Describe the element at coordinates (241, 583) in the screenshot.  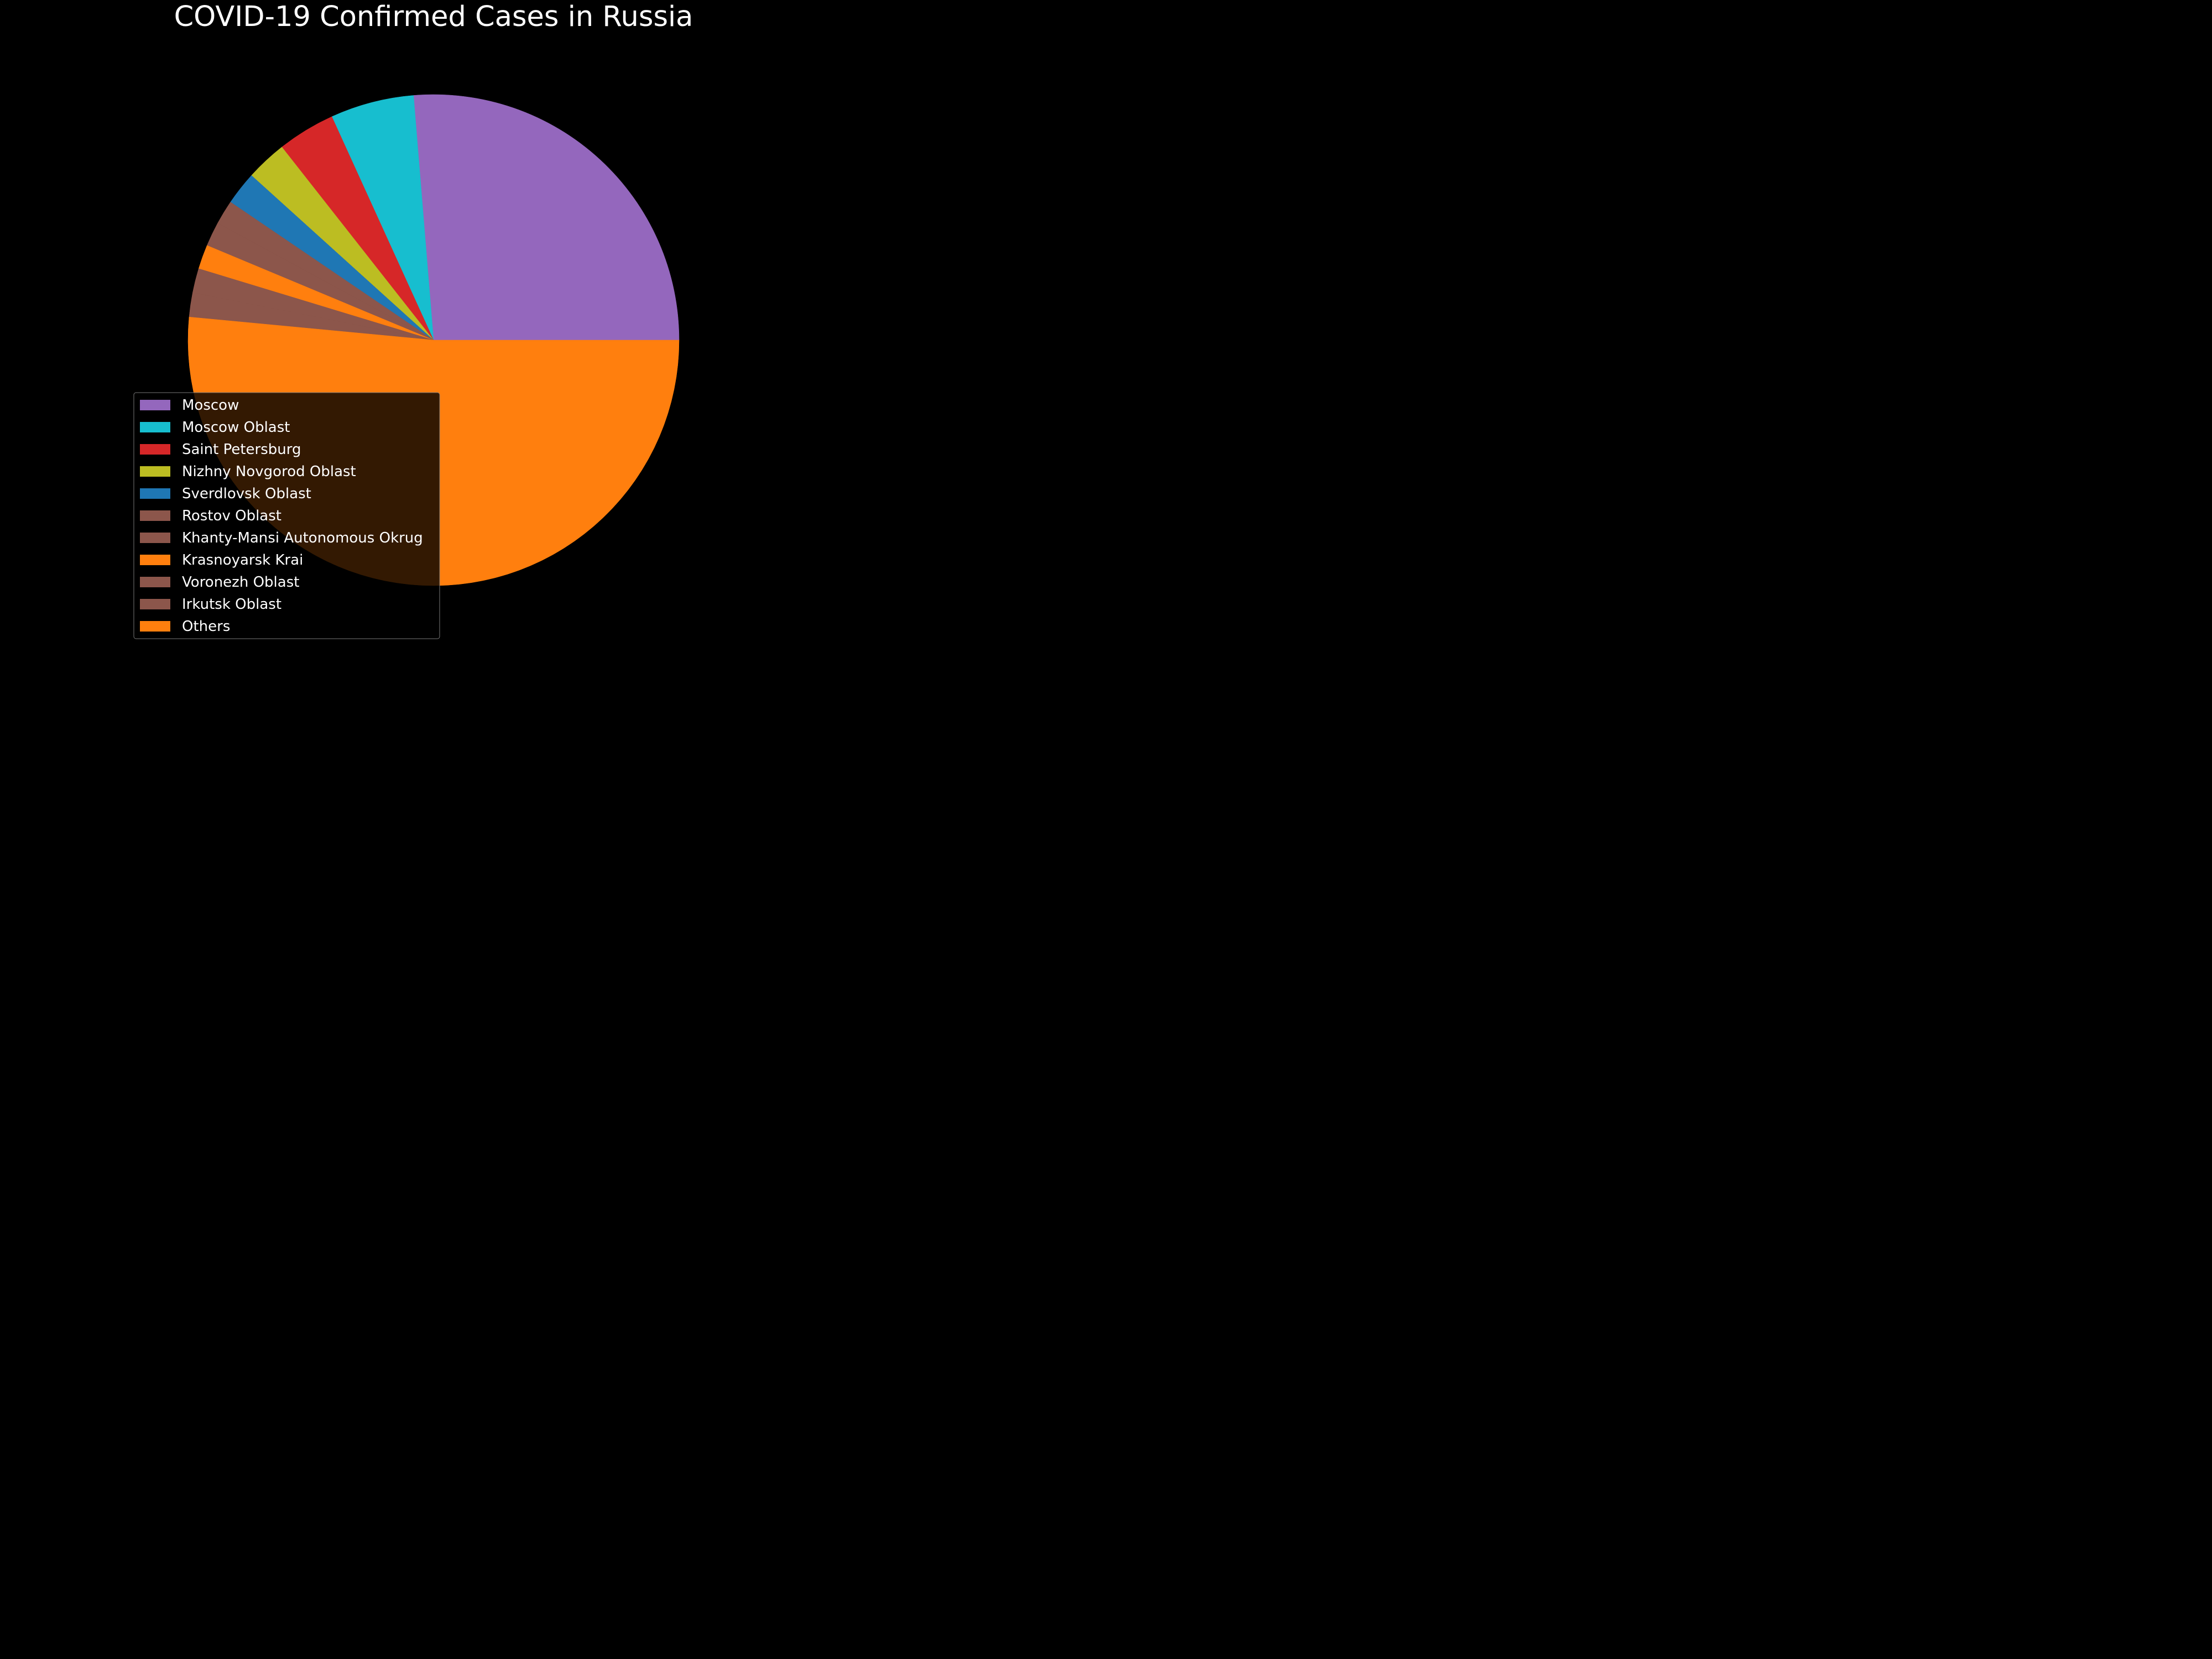
I see `legend-label-voronezh-oblast: Voronezh Oblast` at that location.